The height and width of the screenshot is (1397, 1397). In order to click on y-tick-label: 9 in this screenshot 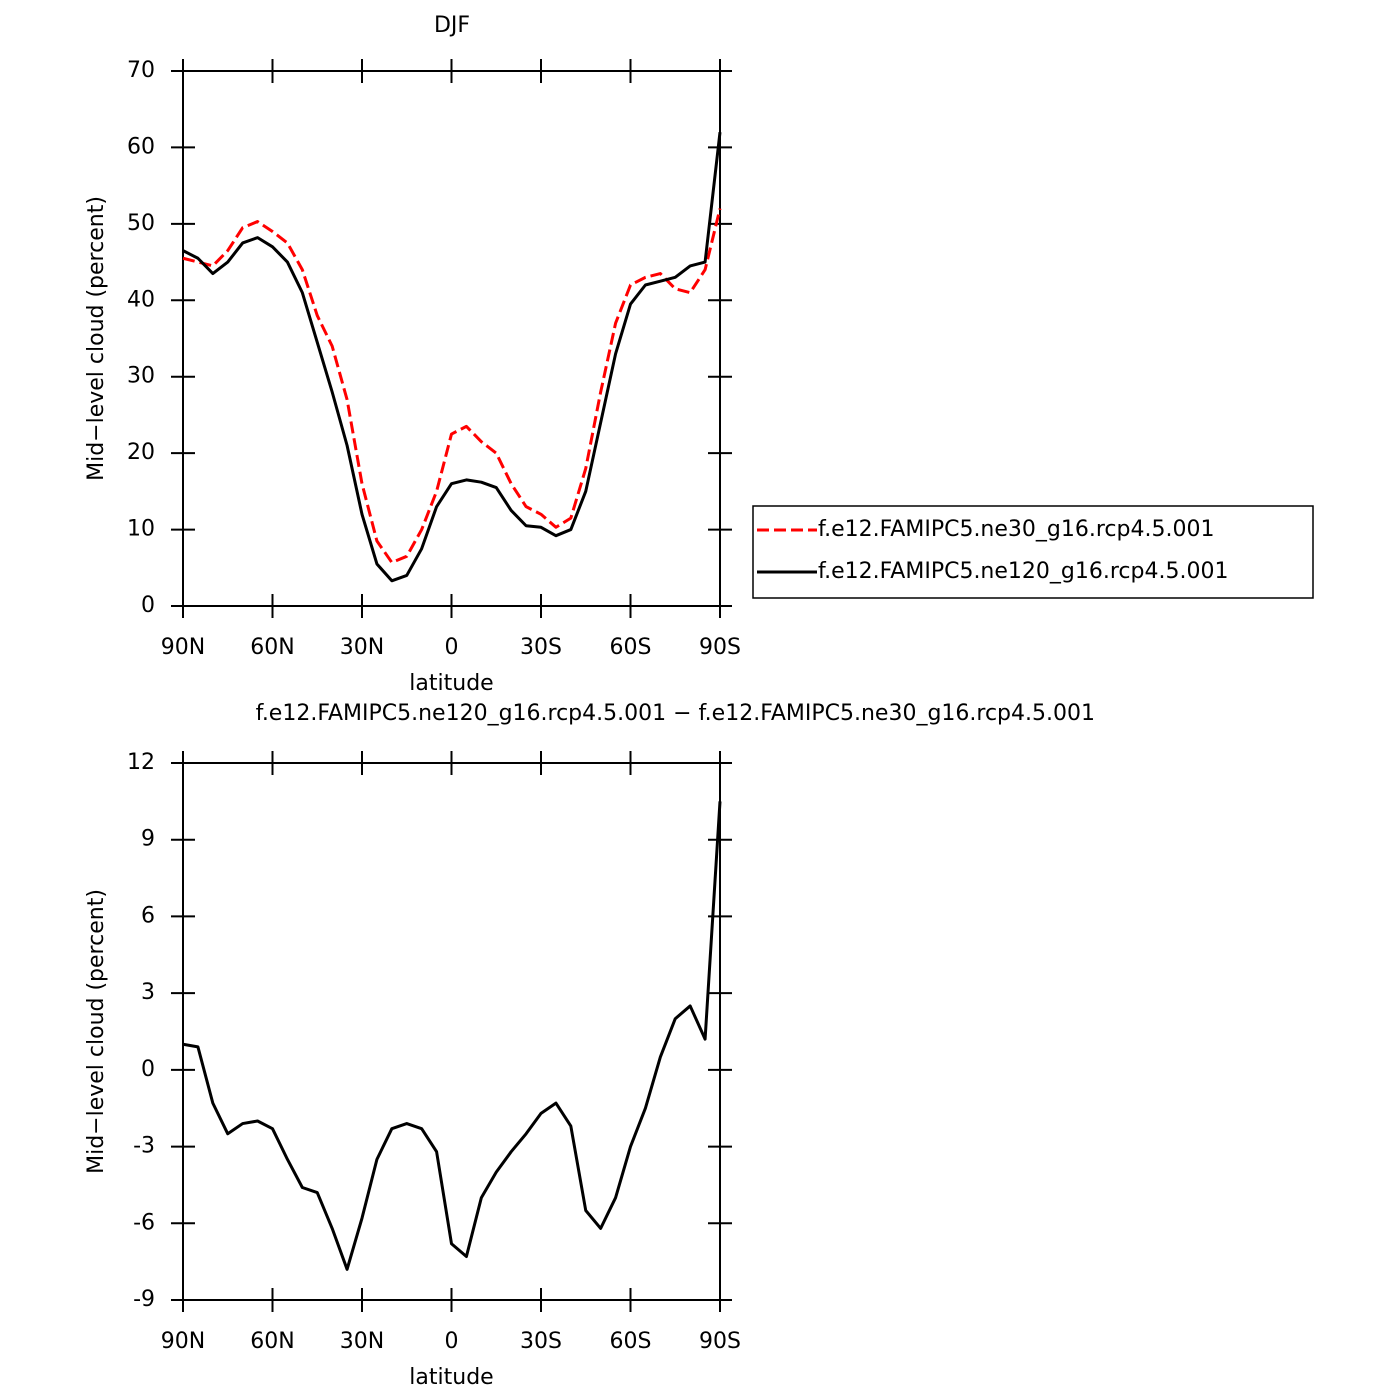, I will do `click(148, 839)`.